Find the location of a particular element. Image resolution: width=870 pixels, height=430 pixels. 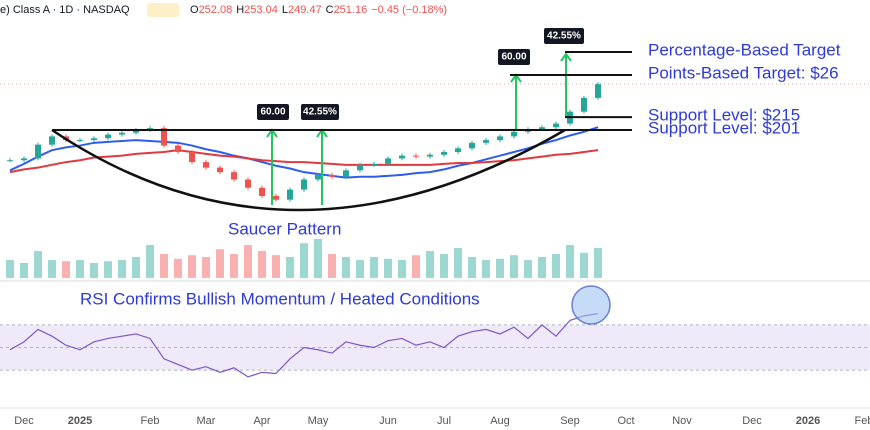

ohlc-value: 252.08 is located at coordinates (216, 10).